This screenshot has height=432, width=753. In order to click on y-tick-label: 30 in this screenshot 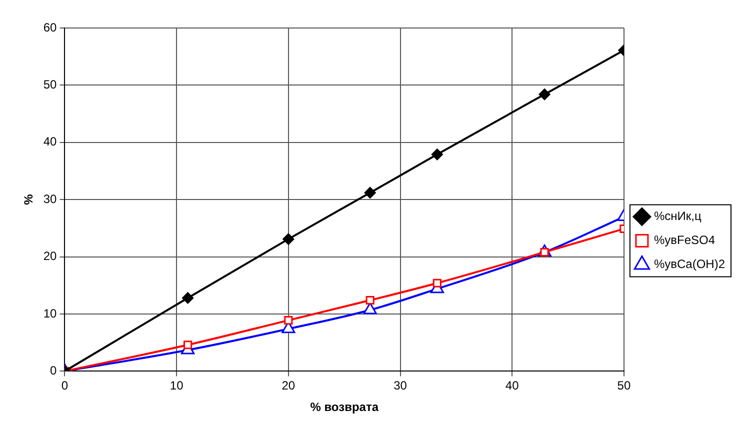, I will do `click(50, 199)`.